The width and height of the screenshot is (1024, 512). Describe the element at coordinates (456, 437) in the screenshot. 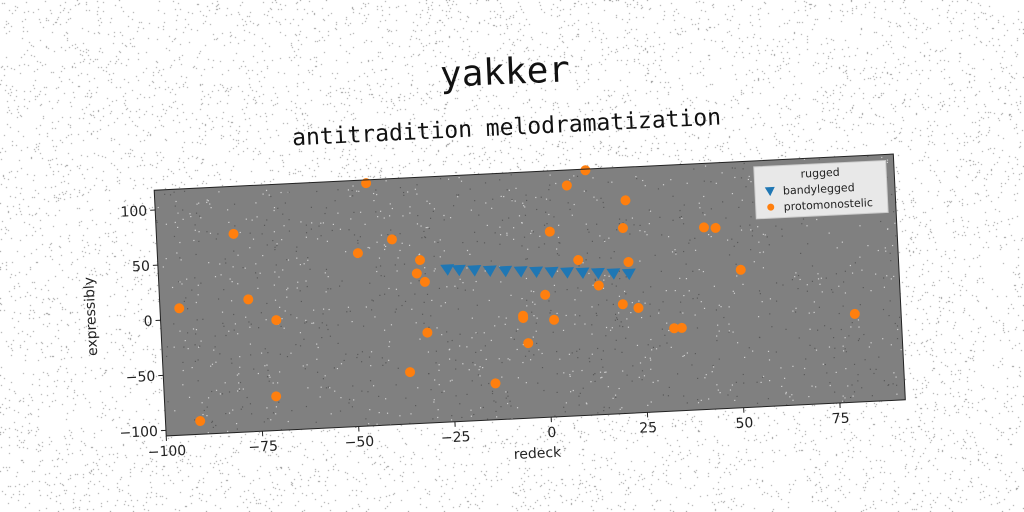

I see `x-tick-label: −25` at that location.